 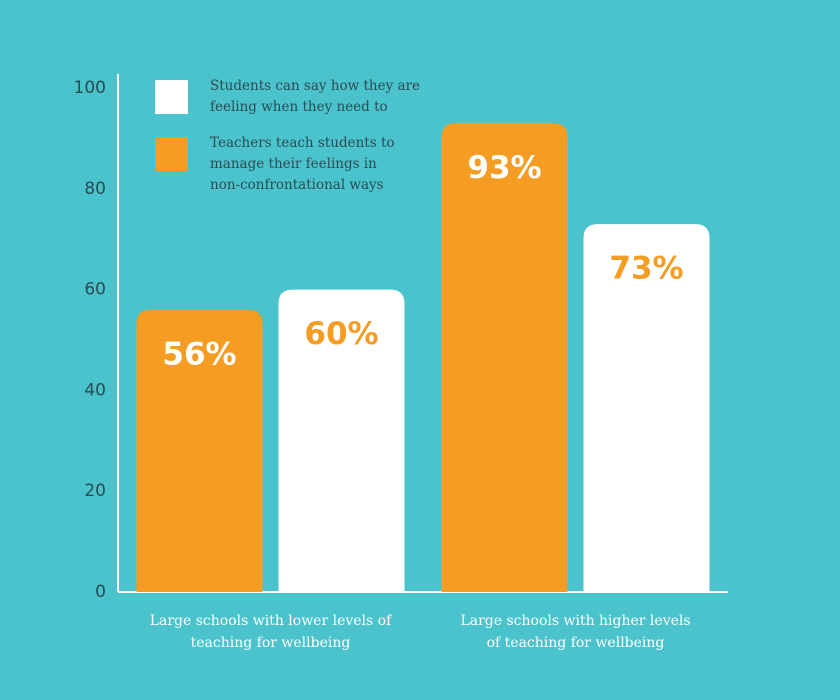 I want to click on y-tick-label: 60, so click(x=95, y=290).